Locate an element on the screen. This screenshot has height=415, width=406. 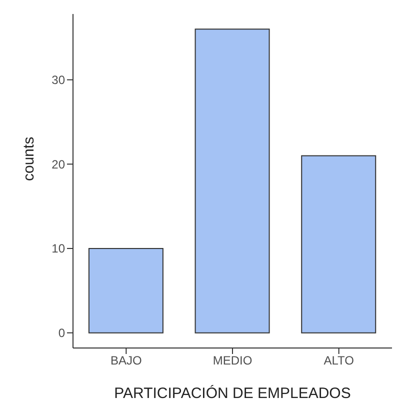
x-tick-label: ALTO is located at coordinates (339, 361).